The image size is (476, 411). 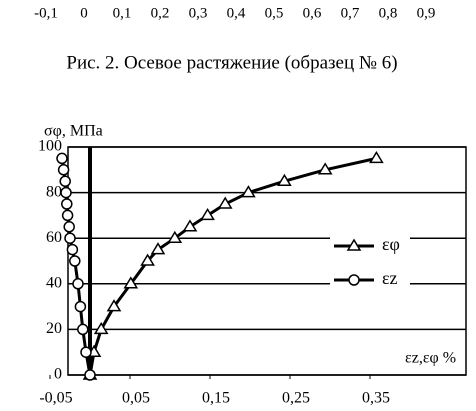 What do you see at coordinates (426, 13) in the screenshot?
I see `header-tick-label: 0,9` at bounding box center [426, 13].